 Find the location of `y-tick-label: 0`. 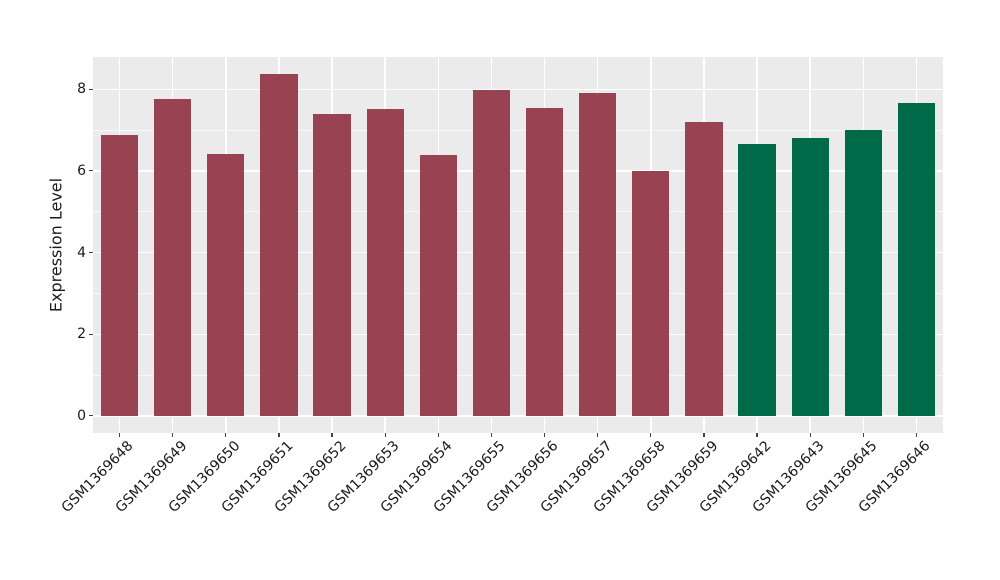

y-tick-label: 0 is located at coordinates (81, 415).